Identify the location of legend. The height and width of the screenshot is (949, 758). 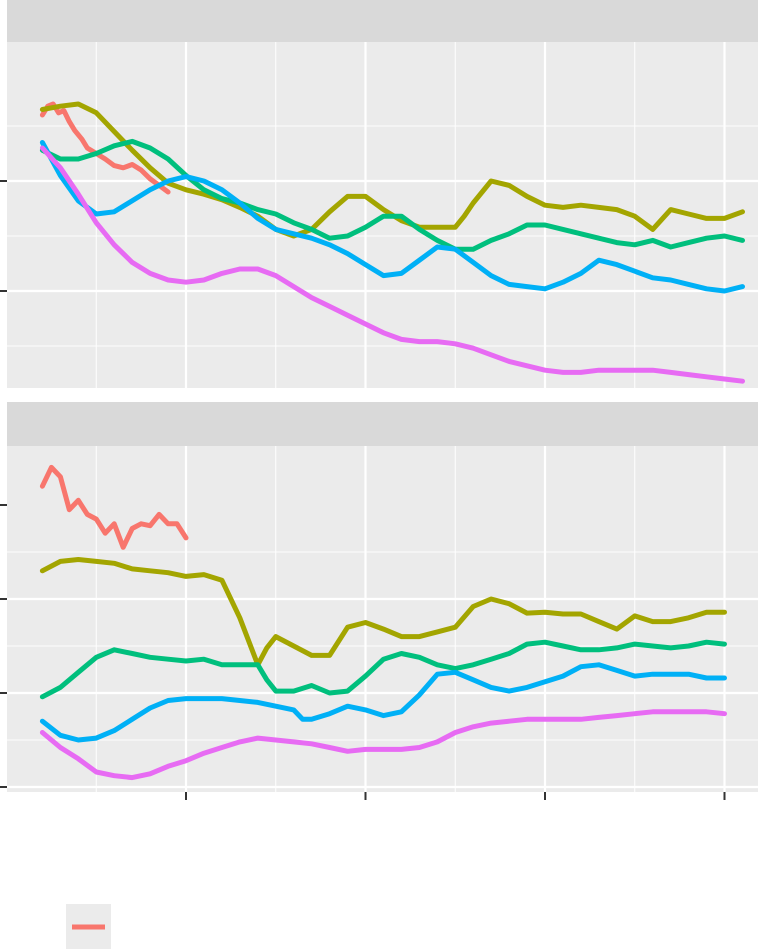
(88, 926).